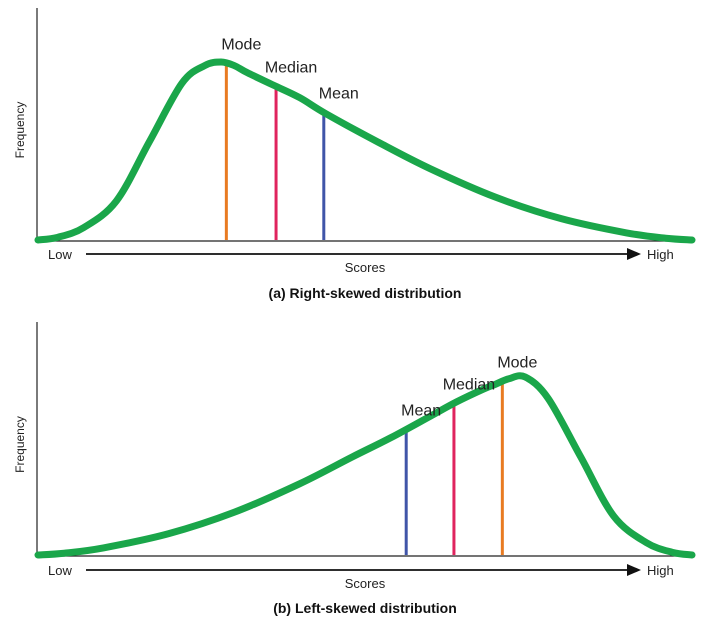 The height and width of the screenshot is (621, 716). I want to click on chart-title: (a) Right-skewed distribution, so click(365, 293).